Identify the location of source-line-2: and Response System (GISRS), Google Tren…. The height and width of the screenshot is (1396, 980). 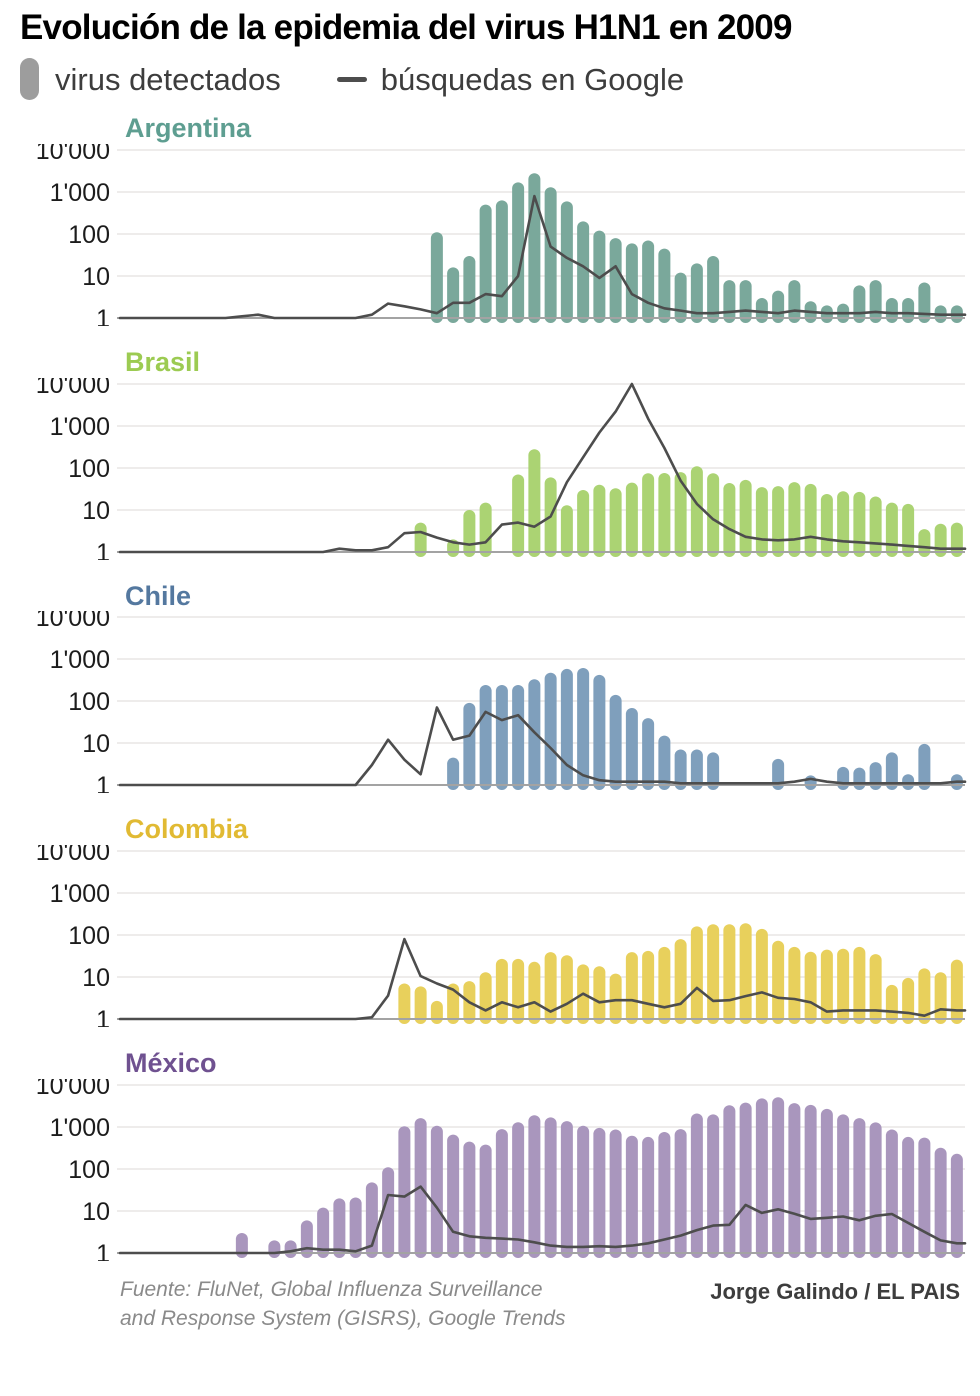
(343, 1319).